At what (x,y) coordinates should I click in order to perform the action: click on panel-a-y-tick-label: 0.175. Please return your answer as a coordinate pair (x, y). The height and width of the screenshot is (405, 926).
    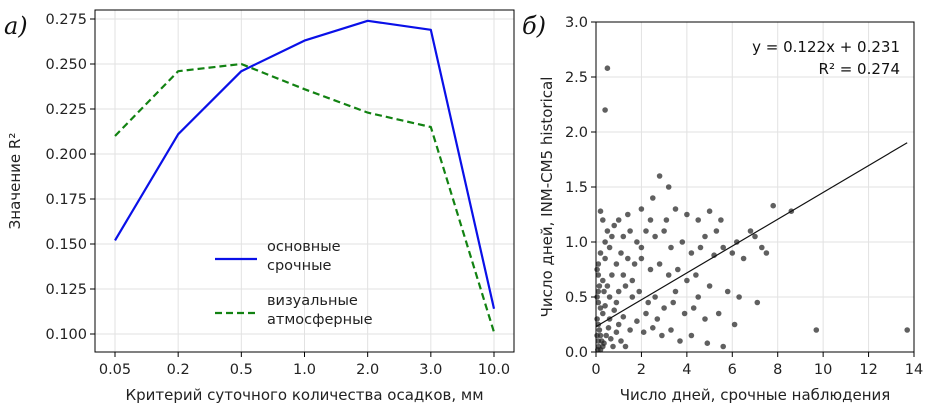
    Looking at the image, I should click on (66, 200).